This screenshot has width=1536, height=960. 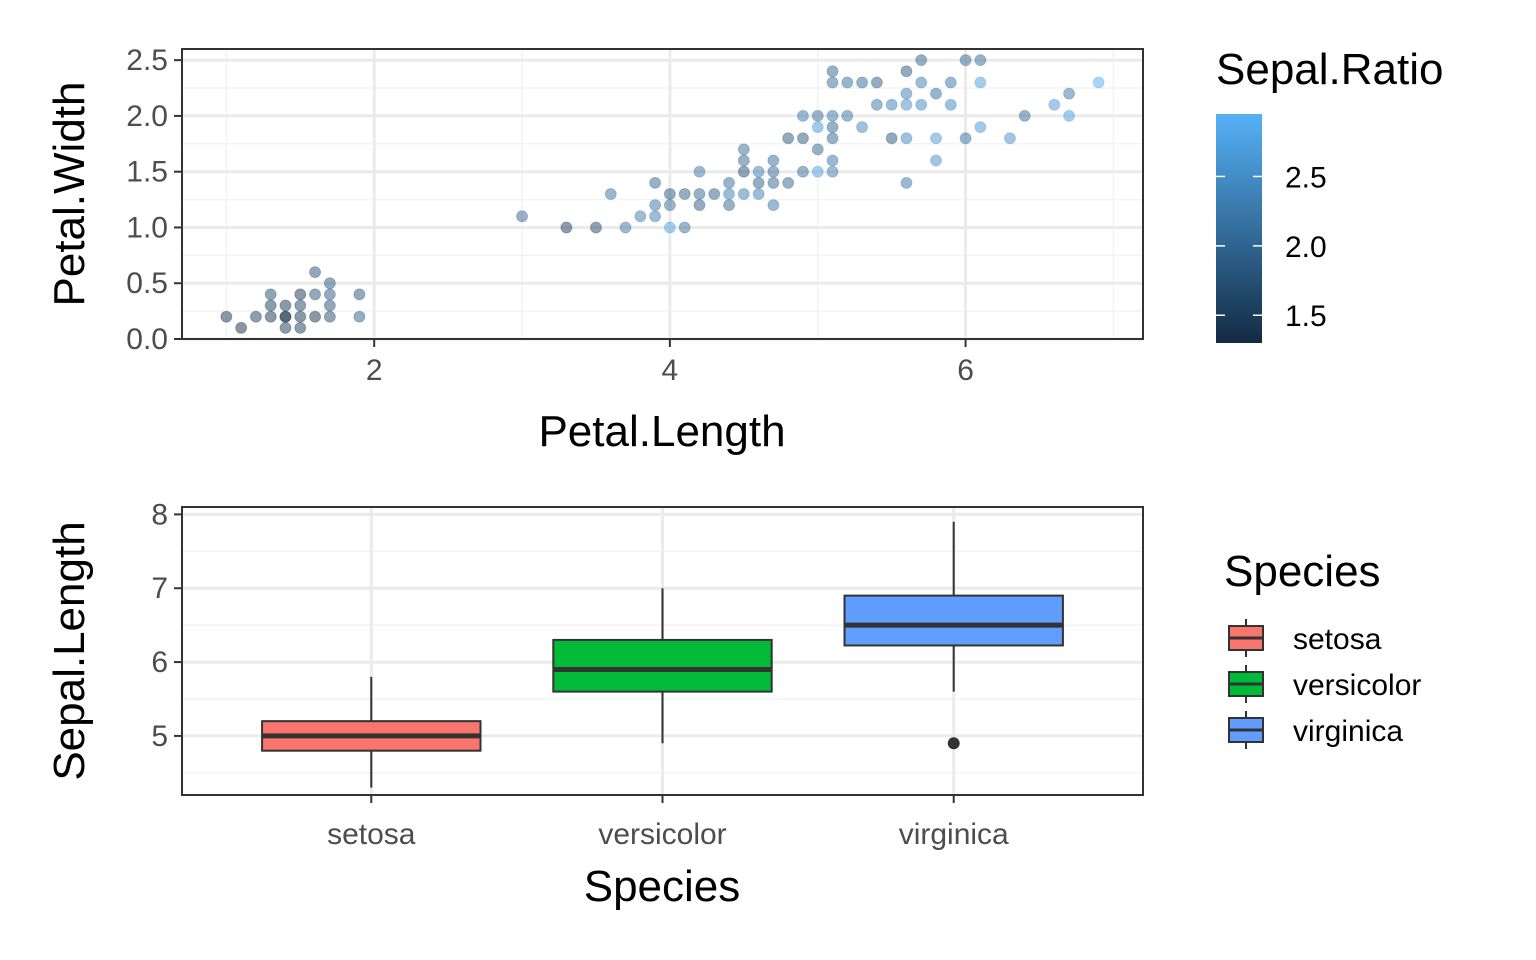 What do you see at coordinates (1239, 228) in the screenshot?
I see `color-legend-bar` at bounding box center [1239, 228].